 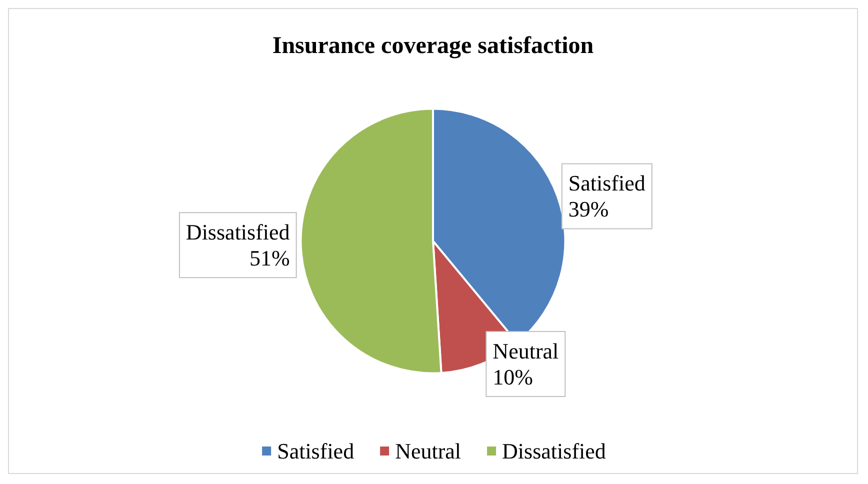 I want to click on legend-label: Satisfied, so click(x=315, y=451).